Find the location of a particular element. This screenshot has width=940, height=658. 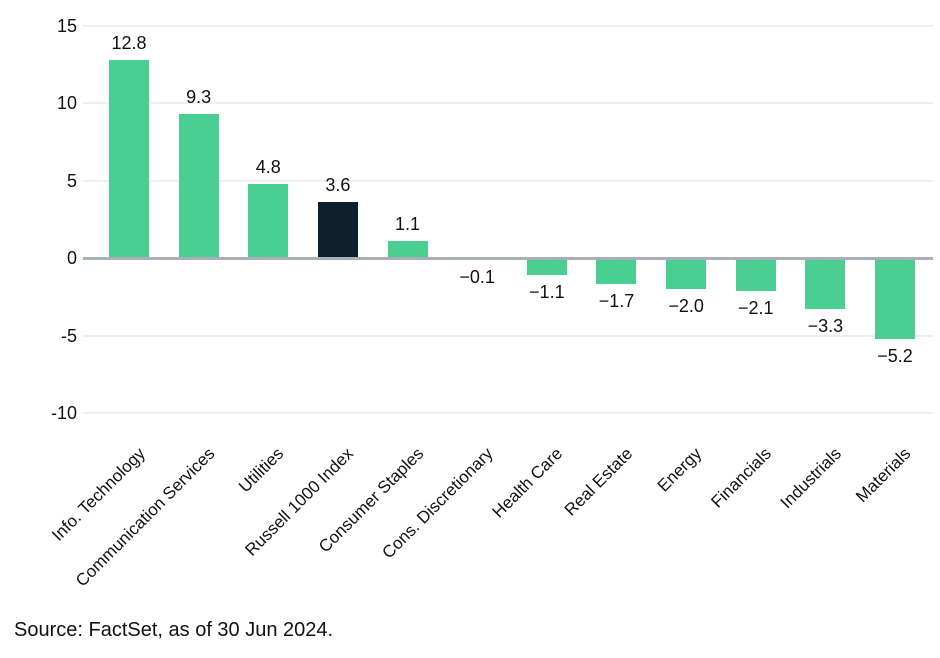

value-label-health-care: −1.1 is located at coordinates (547, 292).